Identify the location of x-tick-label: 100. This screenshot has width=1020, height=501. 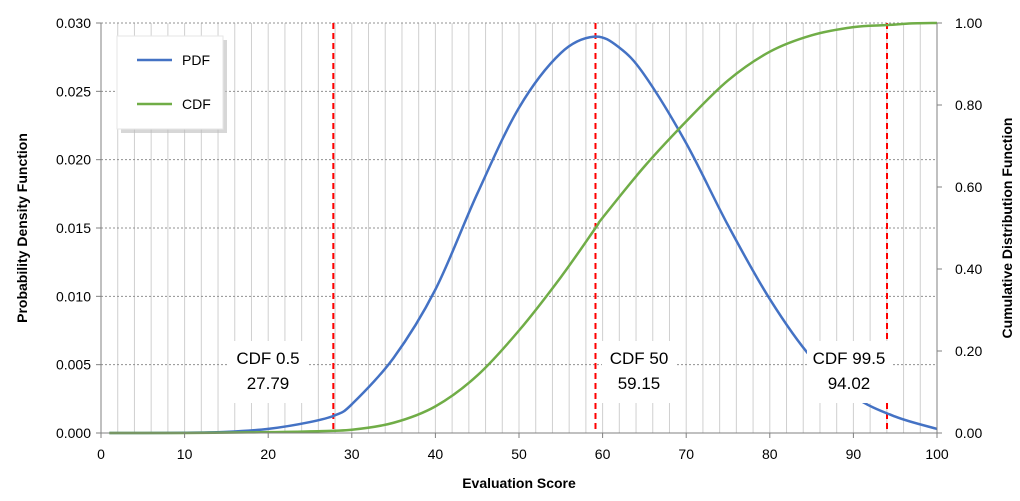
(937, 454).